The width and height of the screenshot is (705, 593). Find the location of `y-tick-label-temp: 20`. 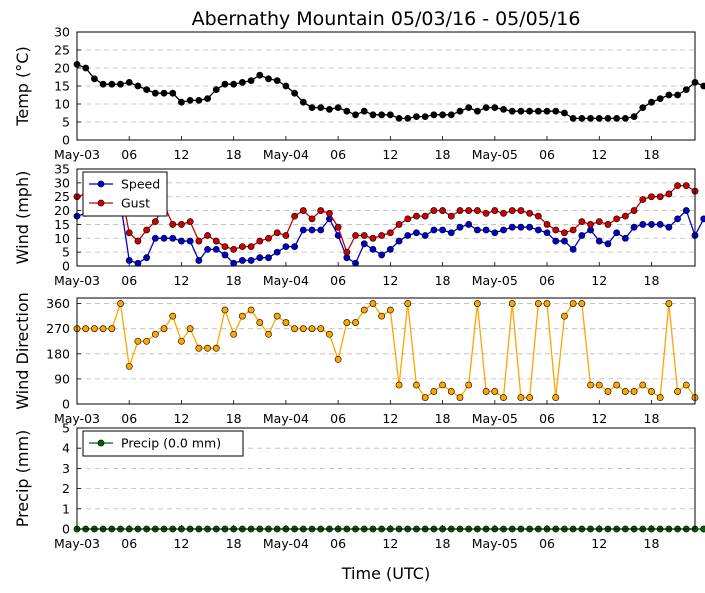

y-tick-label-temp: 20 is located at coordinates (62, 68).